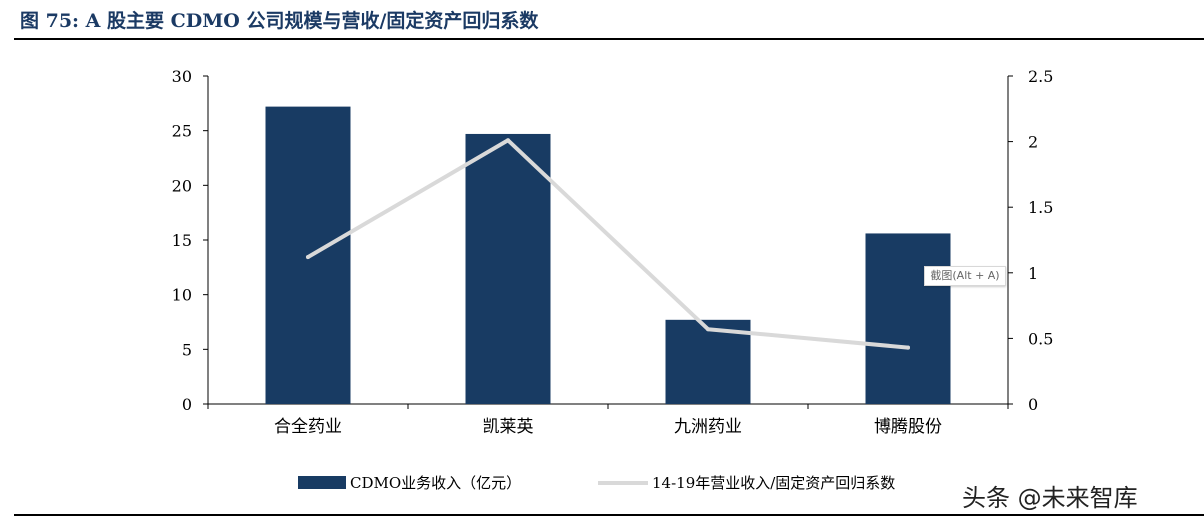 The width and height of the screenshot is (1204, 521). I want to click on top-rule, so click(609, 39).